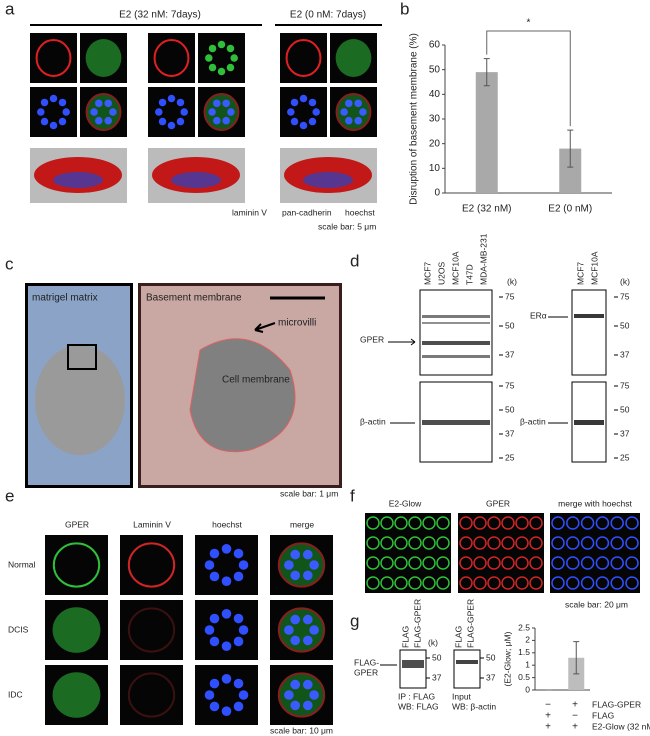  I want to click on column-header: E2 (32 nM: 7days), so click(160, 15).